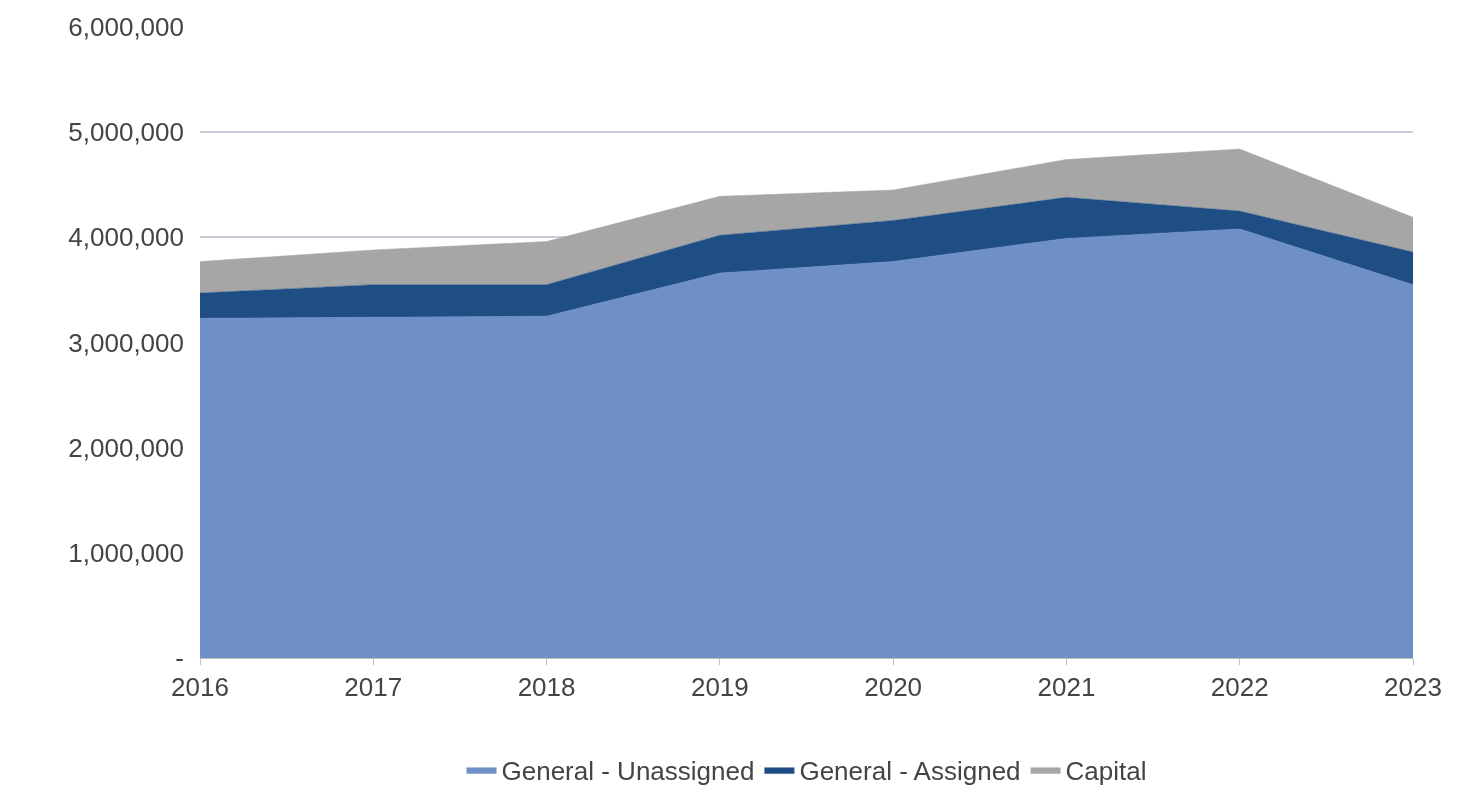 The height and width of the screenshot is (805, 1458). What do you see at coordinates (893, 687) in the screenshot?
I see `x-tick-label: 2020` at bounding box center [893, 687].